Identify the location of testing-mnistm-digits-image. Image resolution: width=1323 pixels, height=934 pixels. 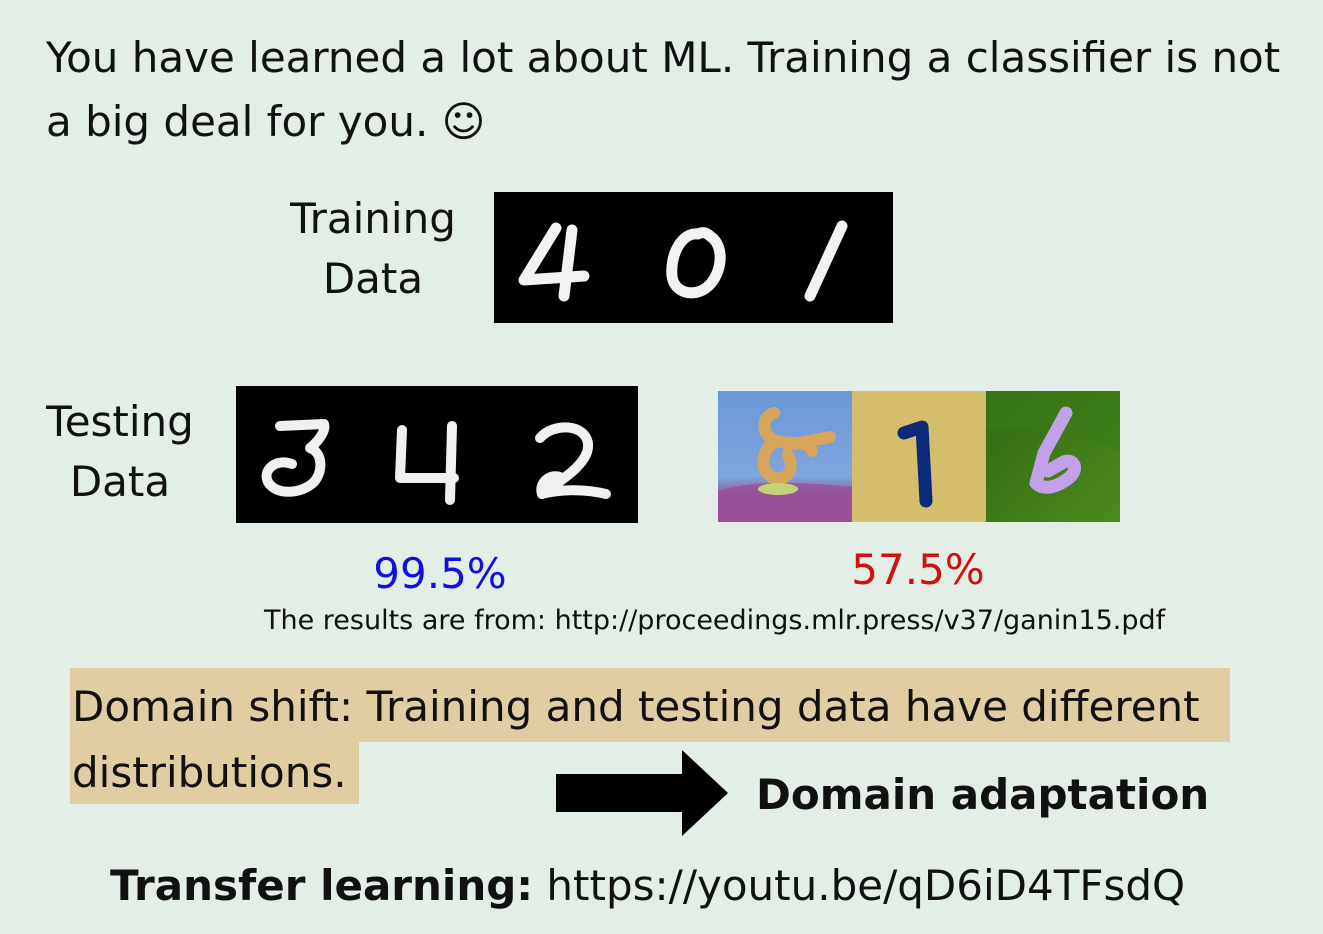
(919, 456).